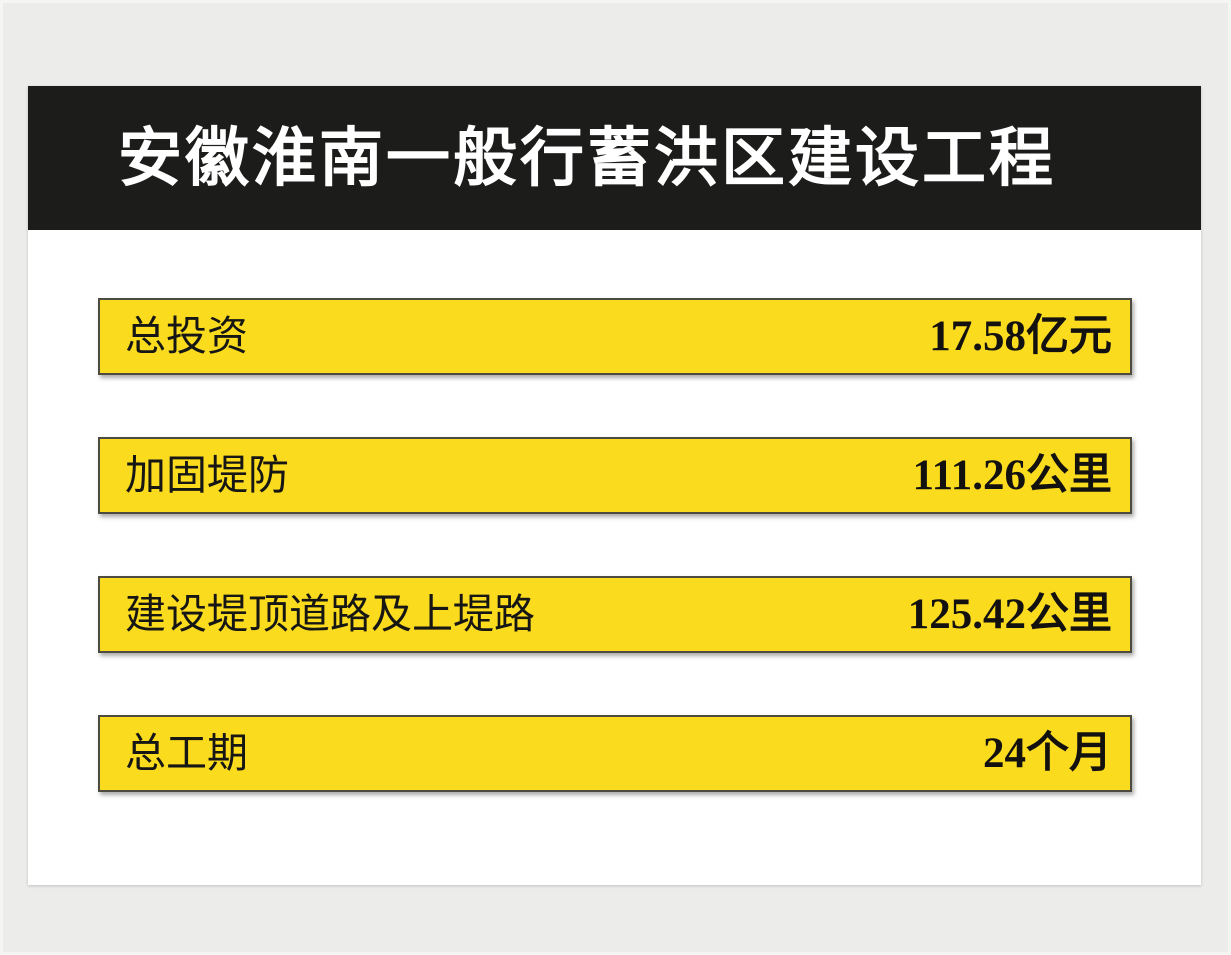 The width and height of the screenshot is (1231, 955). Describe the element at coordinates (207, 475) in the screenshot. I see `stat-label: 加固堤防` at that location.